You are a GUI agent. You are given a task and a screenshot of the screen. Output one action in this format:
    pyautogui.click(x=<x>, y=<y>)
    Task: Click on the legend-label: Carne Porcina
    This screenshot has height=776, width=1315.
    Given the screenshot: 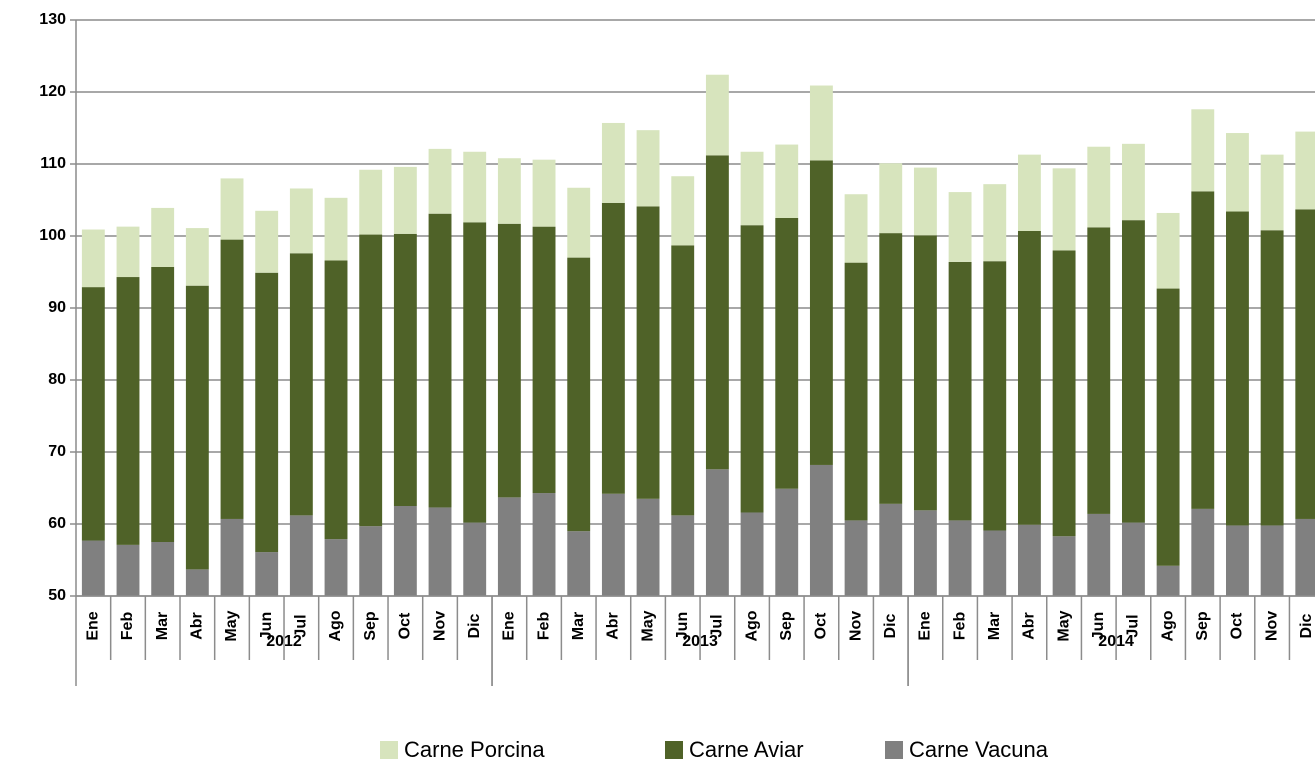 What is the action you would take?
    pyautogui.click(x=474, y=749)
    